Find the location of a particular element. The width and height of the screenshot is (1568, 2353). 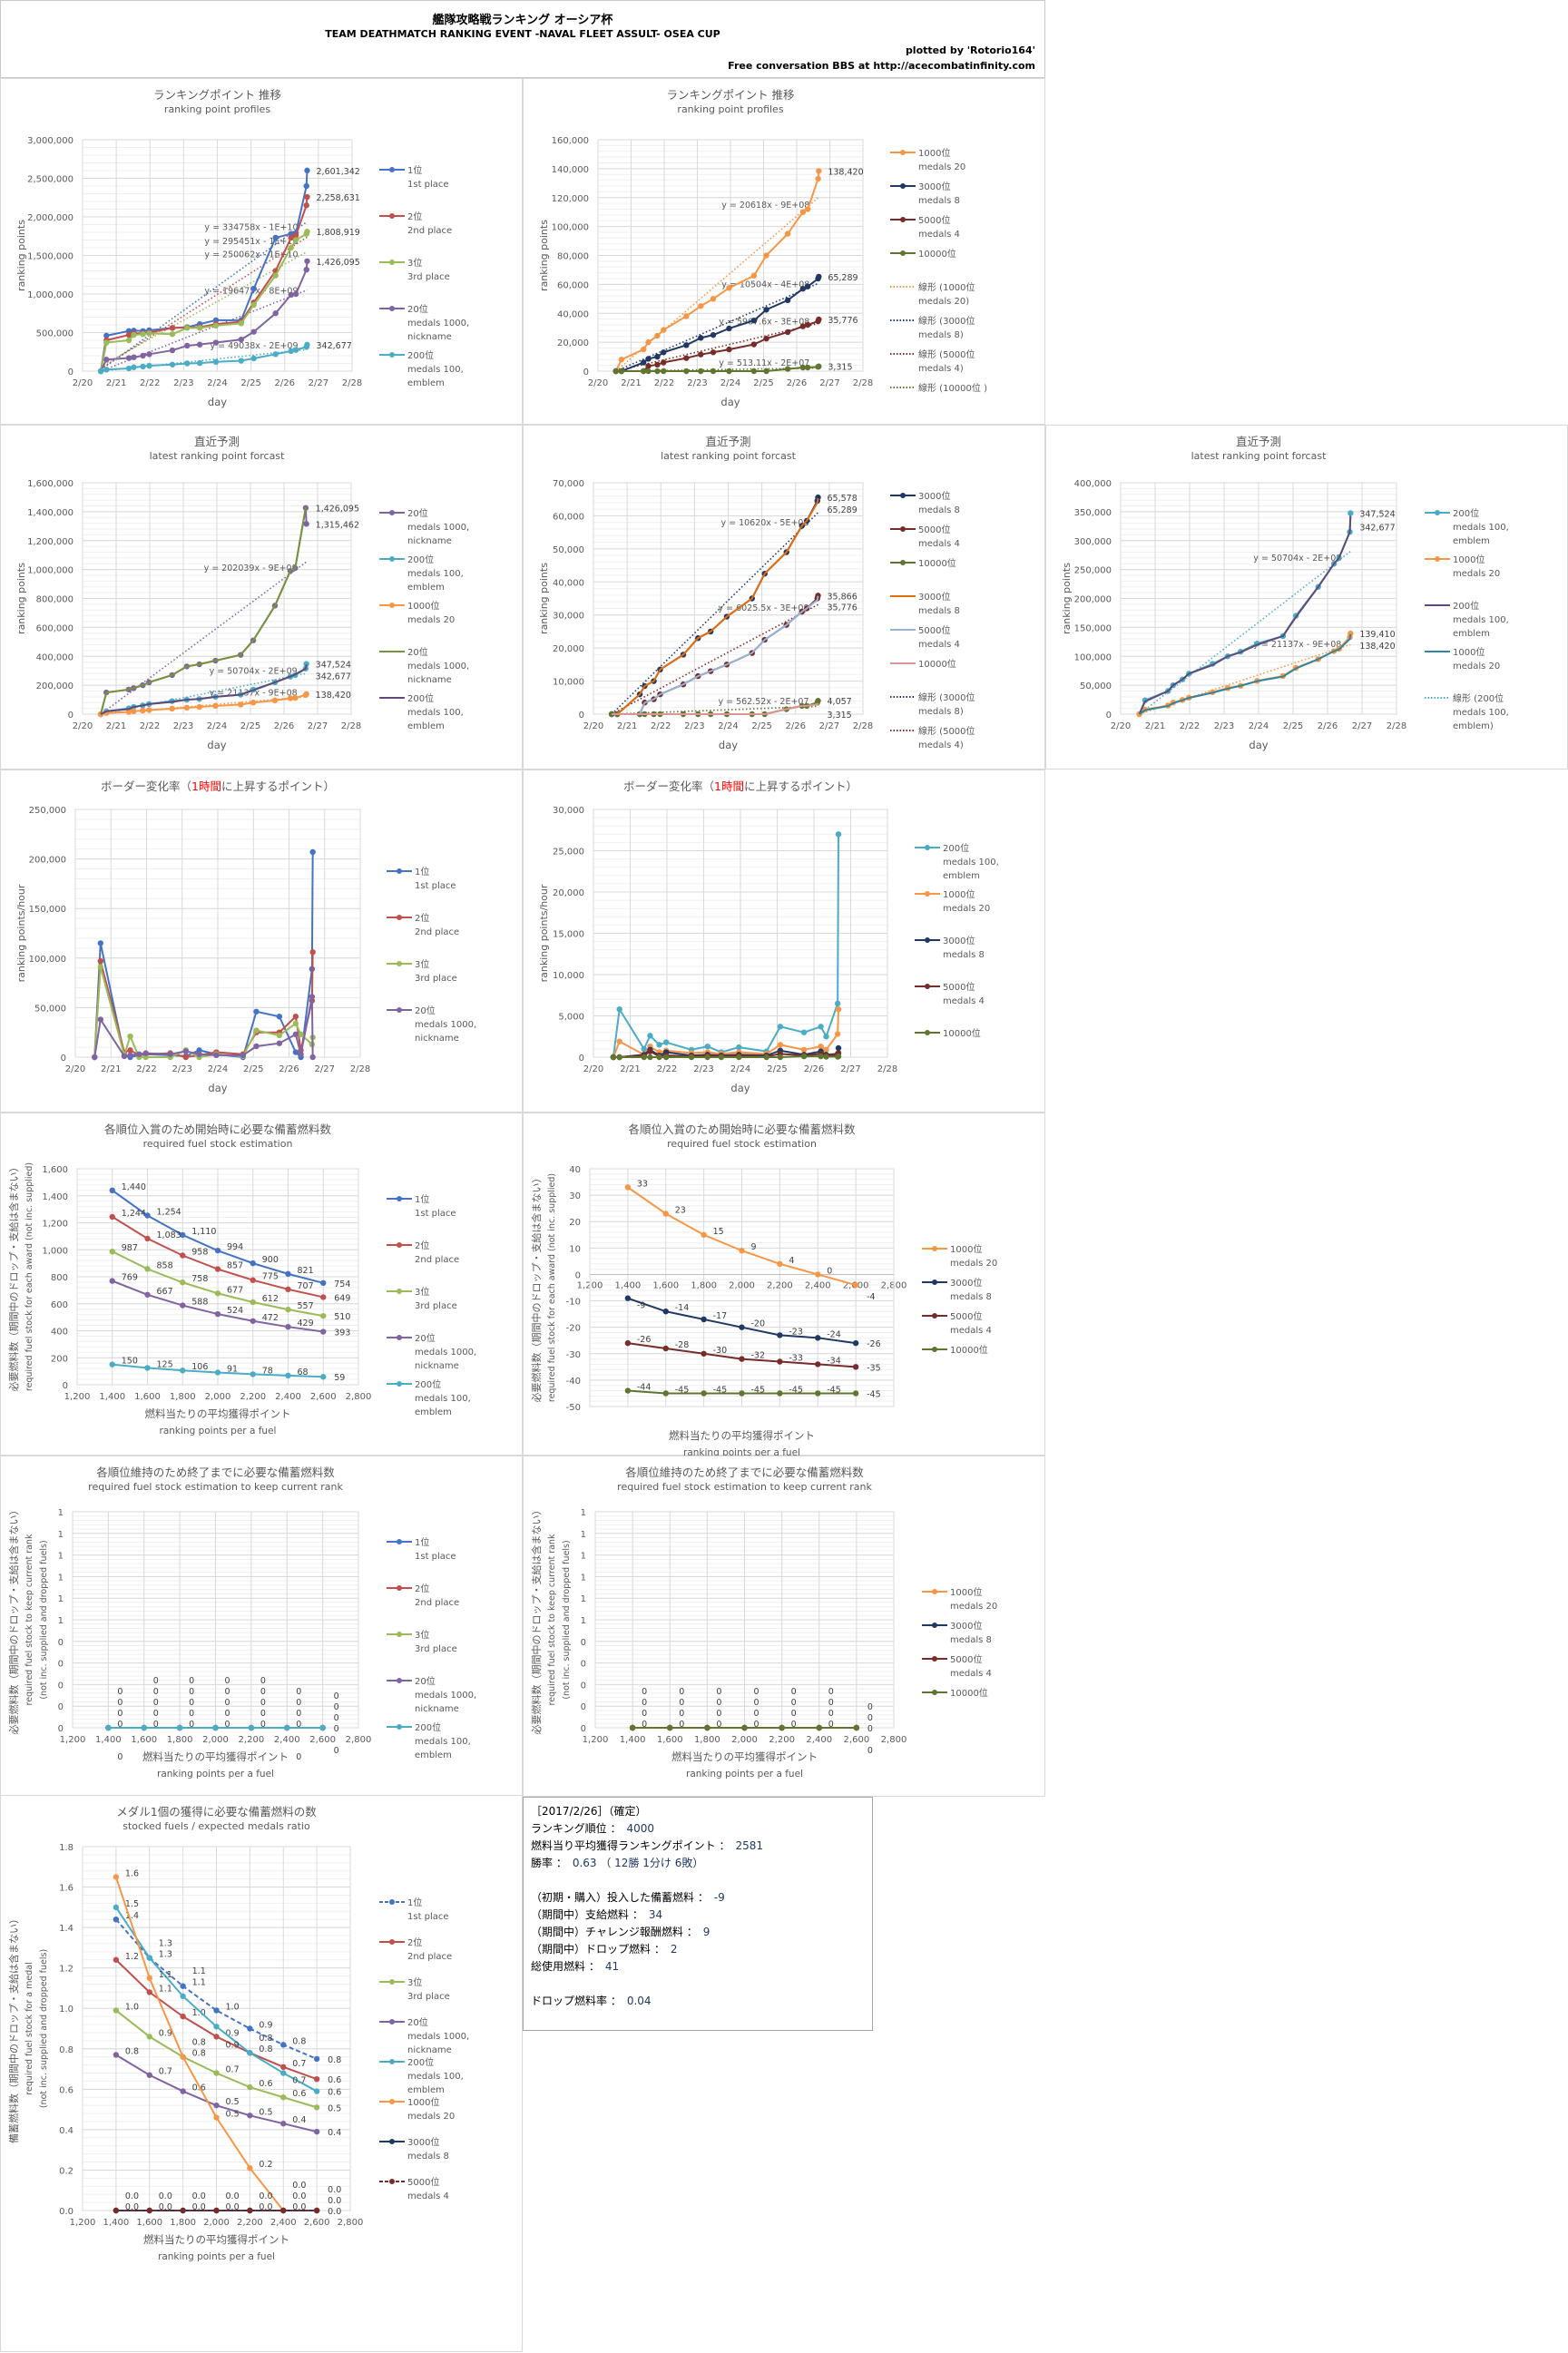

legend-label: nickname is located at coordinates (437, 1709).